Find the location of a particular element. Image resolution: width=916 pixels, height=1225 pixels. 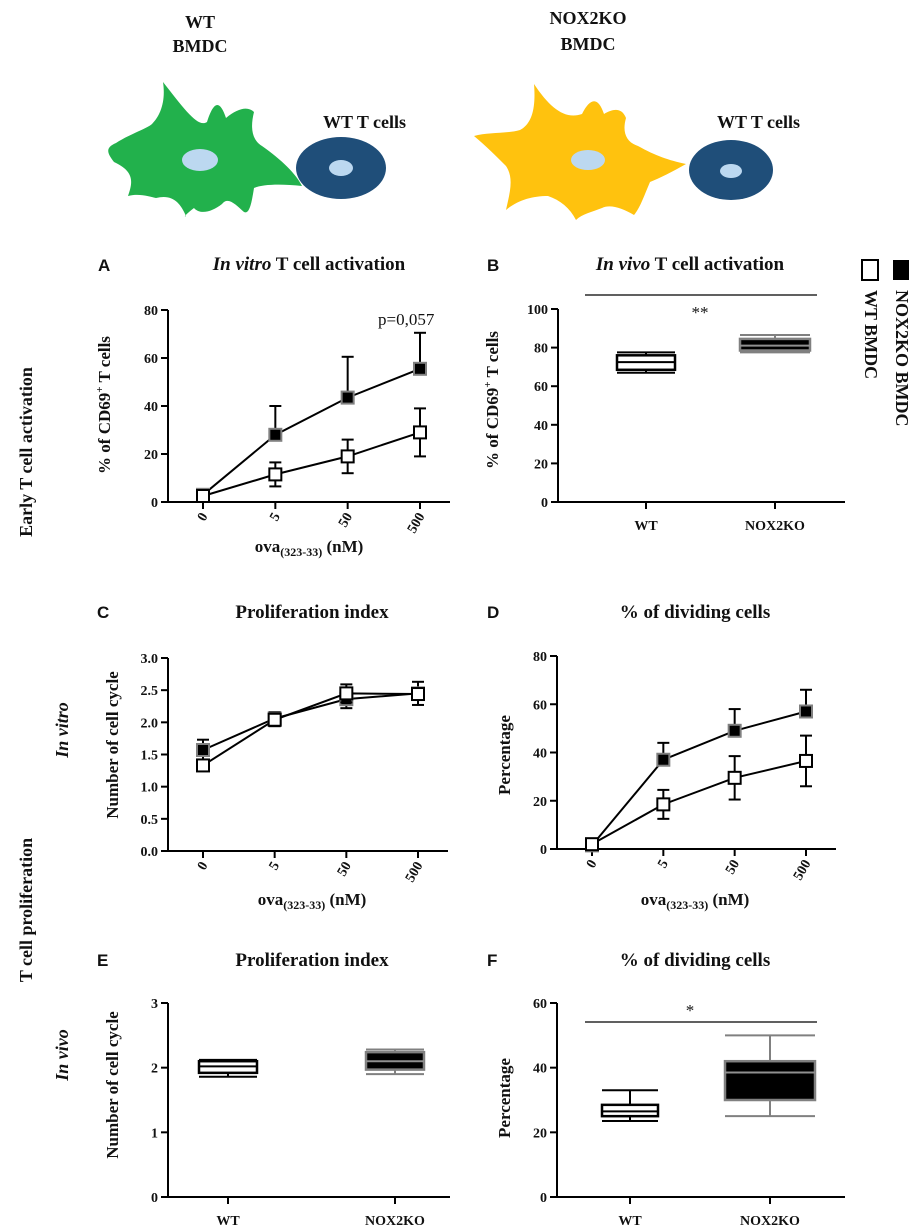

panel-c-y-tick-label: 1.0 is located at coordinates (150, 788).